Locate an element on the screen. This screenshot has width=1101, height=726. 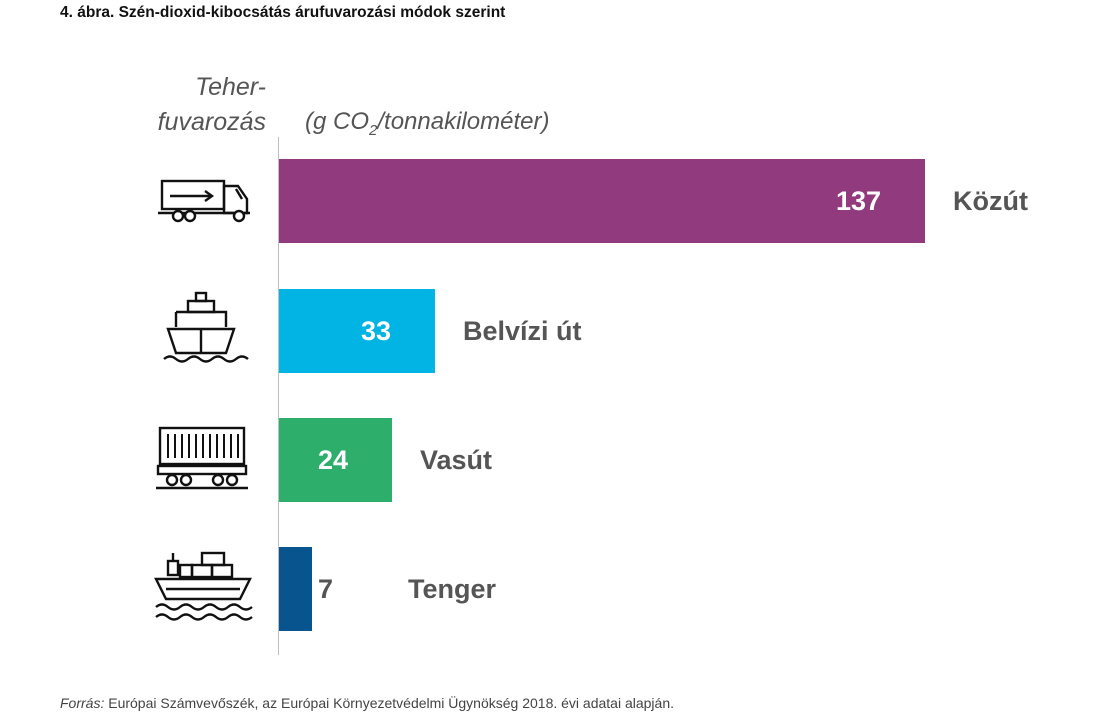
bar-value-label: 24 is located at coordinates (332, 460).